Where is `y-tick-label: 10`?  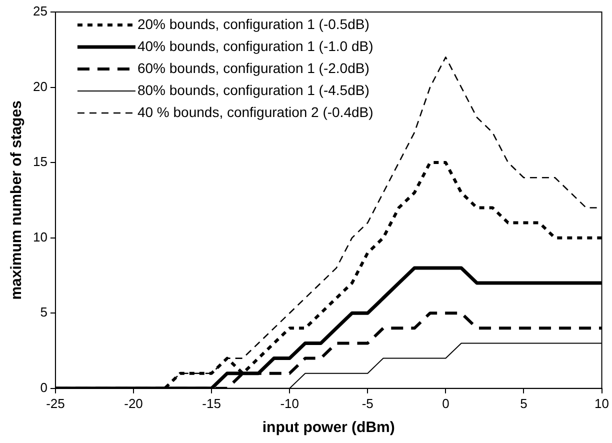
y-tick-label: 10 is located at coordinates (40, 236).